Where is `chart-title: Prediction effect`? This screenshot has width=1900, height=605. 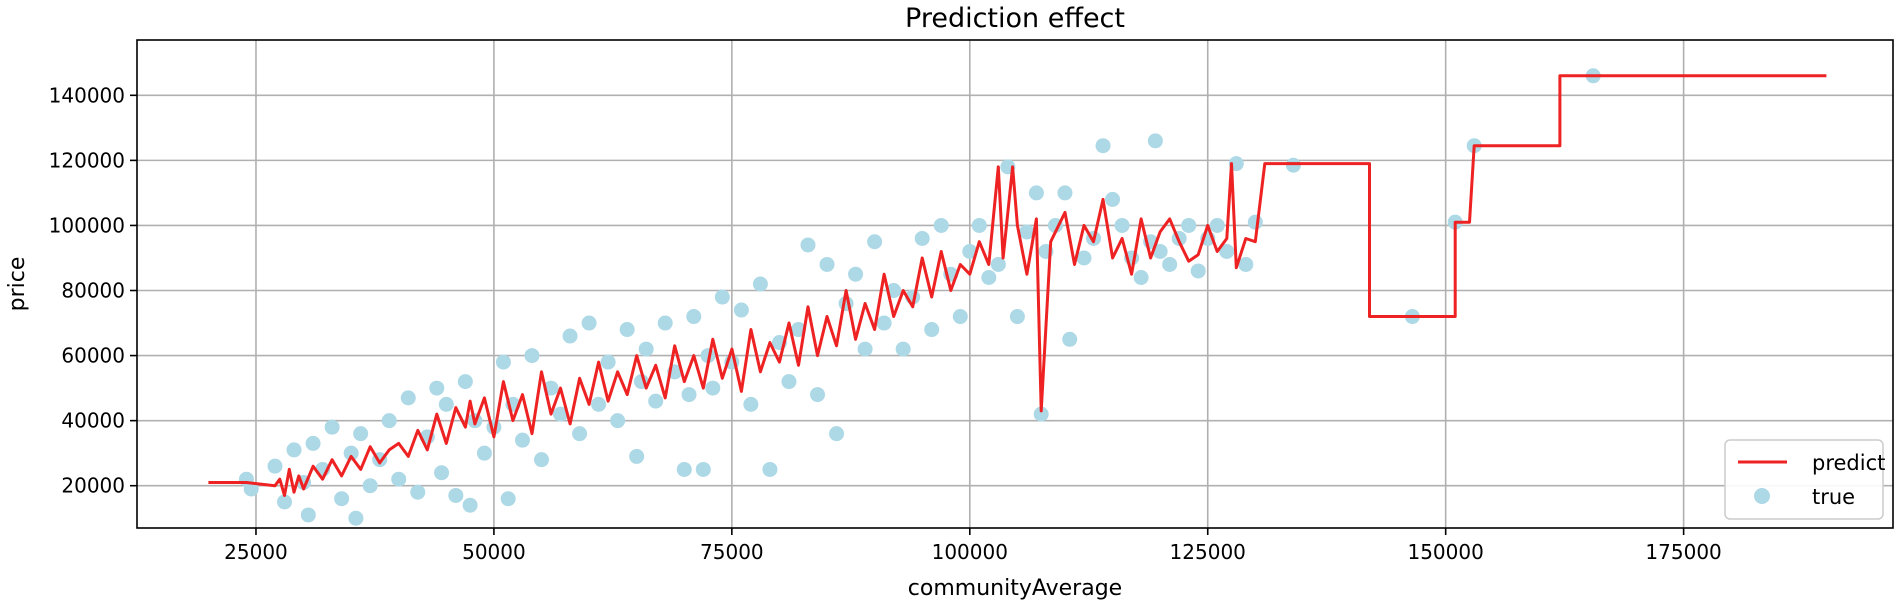 chart-title: Prediction effect is located at coordinates (1015, 18).